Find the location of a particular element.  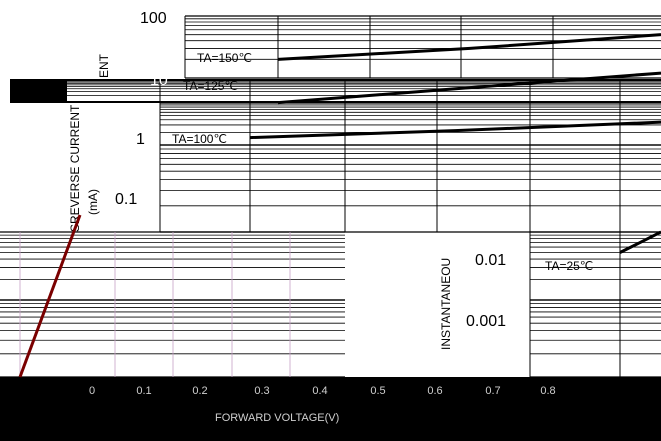

y-label-part-4: ENT is located at coordinates (104, 65).